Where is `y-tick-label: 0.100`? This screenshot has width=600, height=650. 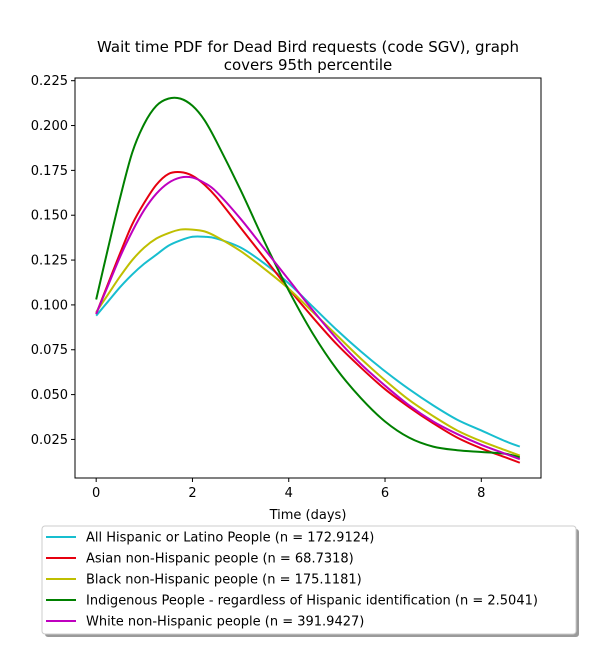
y-tick-label: 0.100 is located at coordinates (49, 305).